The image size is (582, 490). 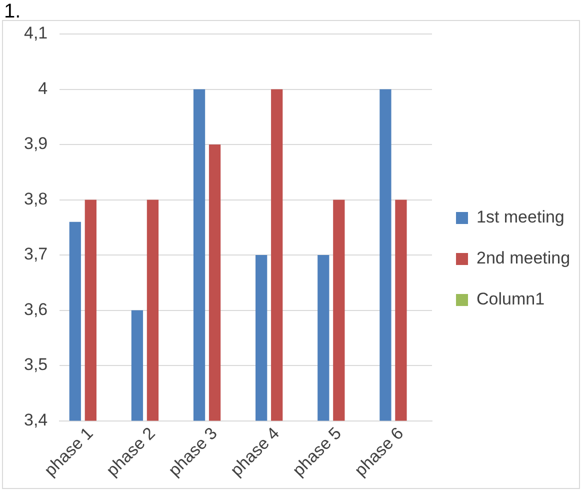 What do you see at coordinates (12, 11) in the screenshot?
I see `text: 1.` at bounding box center [12, 11].